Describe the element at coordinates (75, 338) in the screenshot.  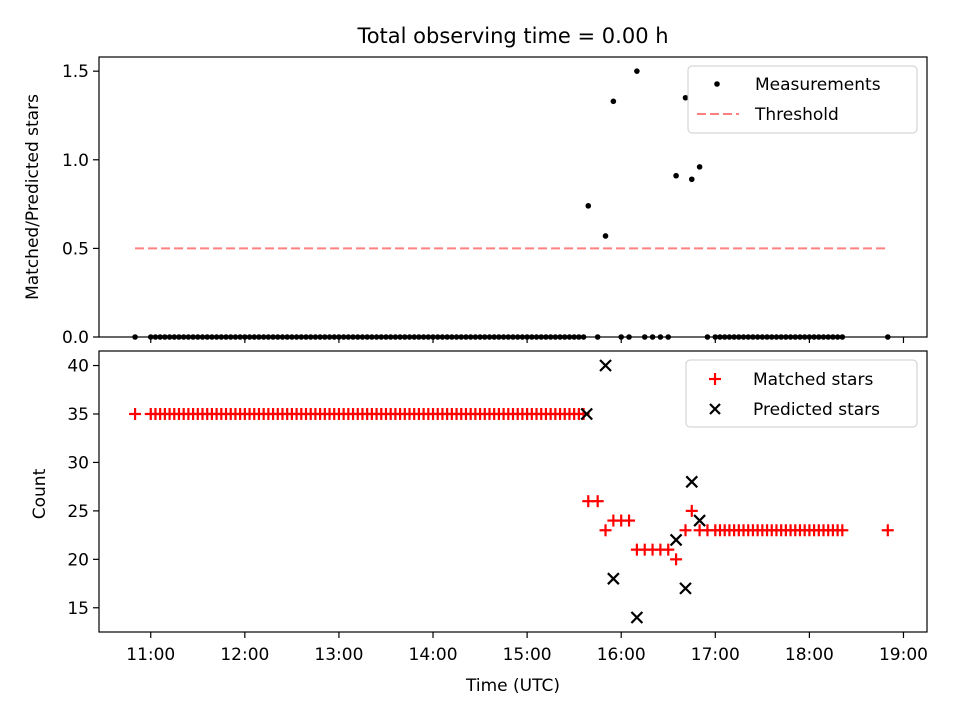
I see `y-tick-label: 0.0` at that location.